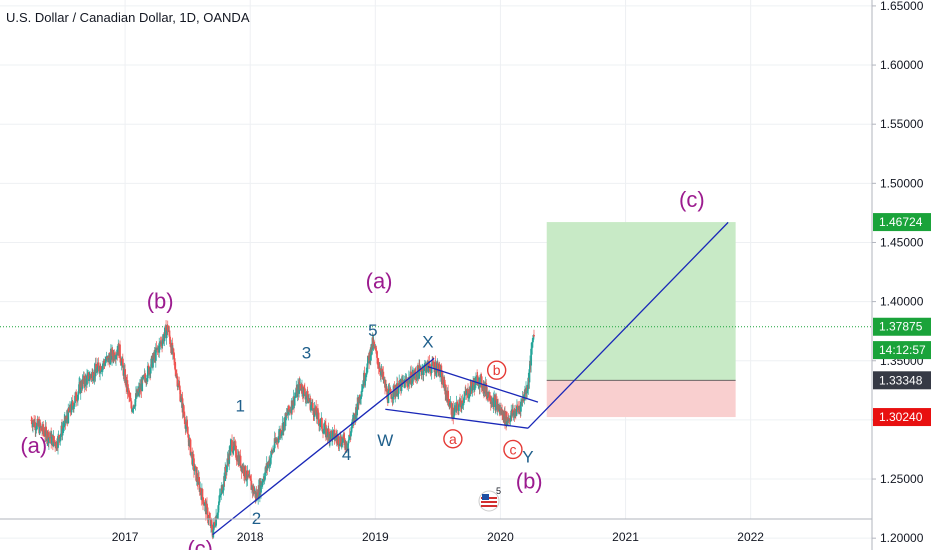 The width and height of the screenshot is (932, 555). What do you see at coordinates (625, 537) in the screenshot?
I see `x-tick-2021: 2021` at bounding box center [625, 537].